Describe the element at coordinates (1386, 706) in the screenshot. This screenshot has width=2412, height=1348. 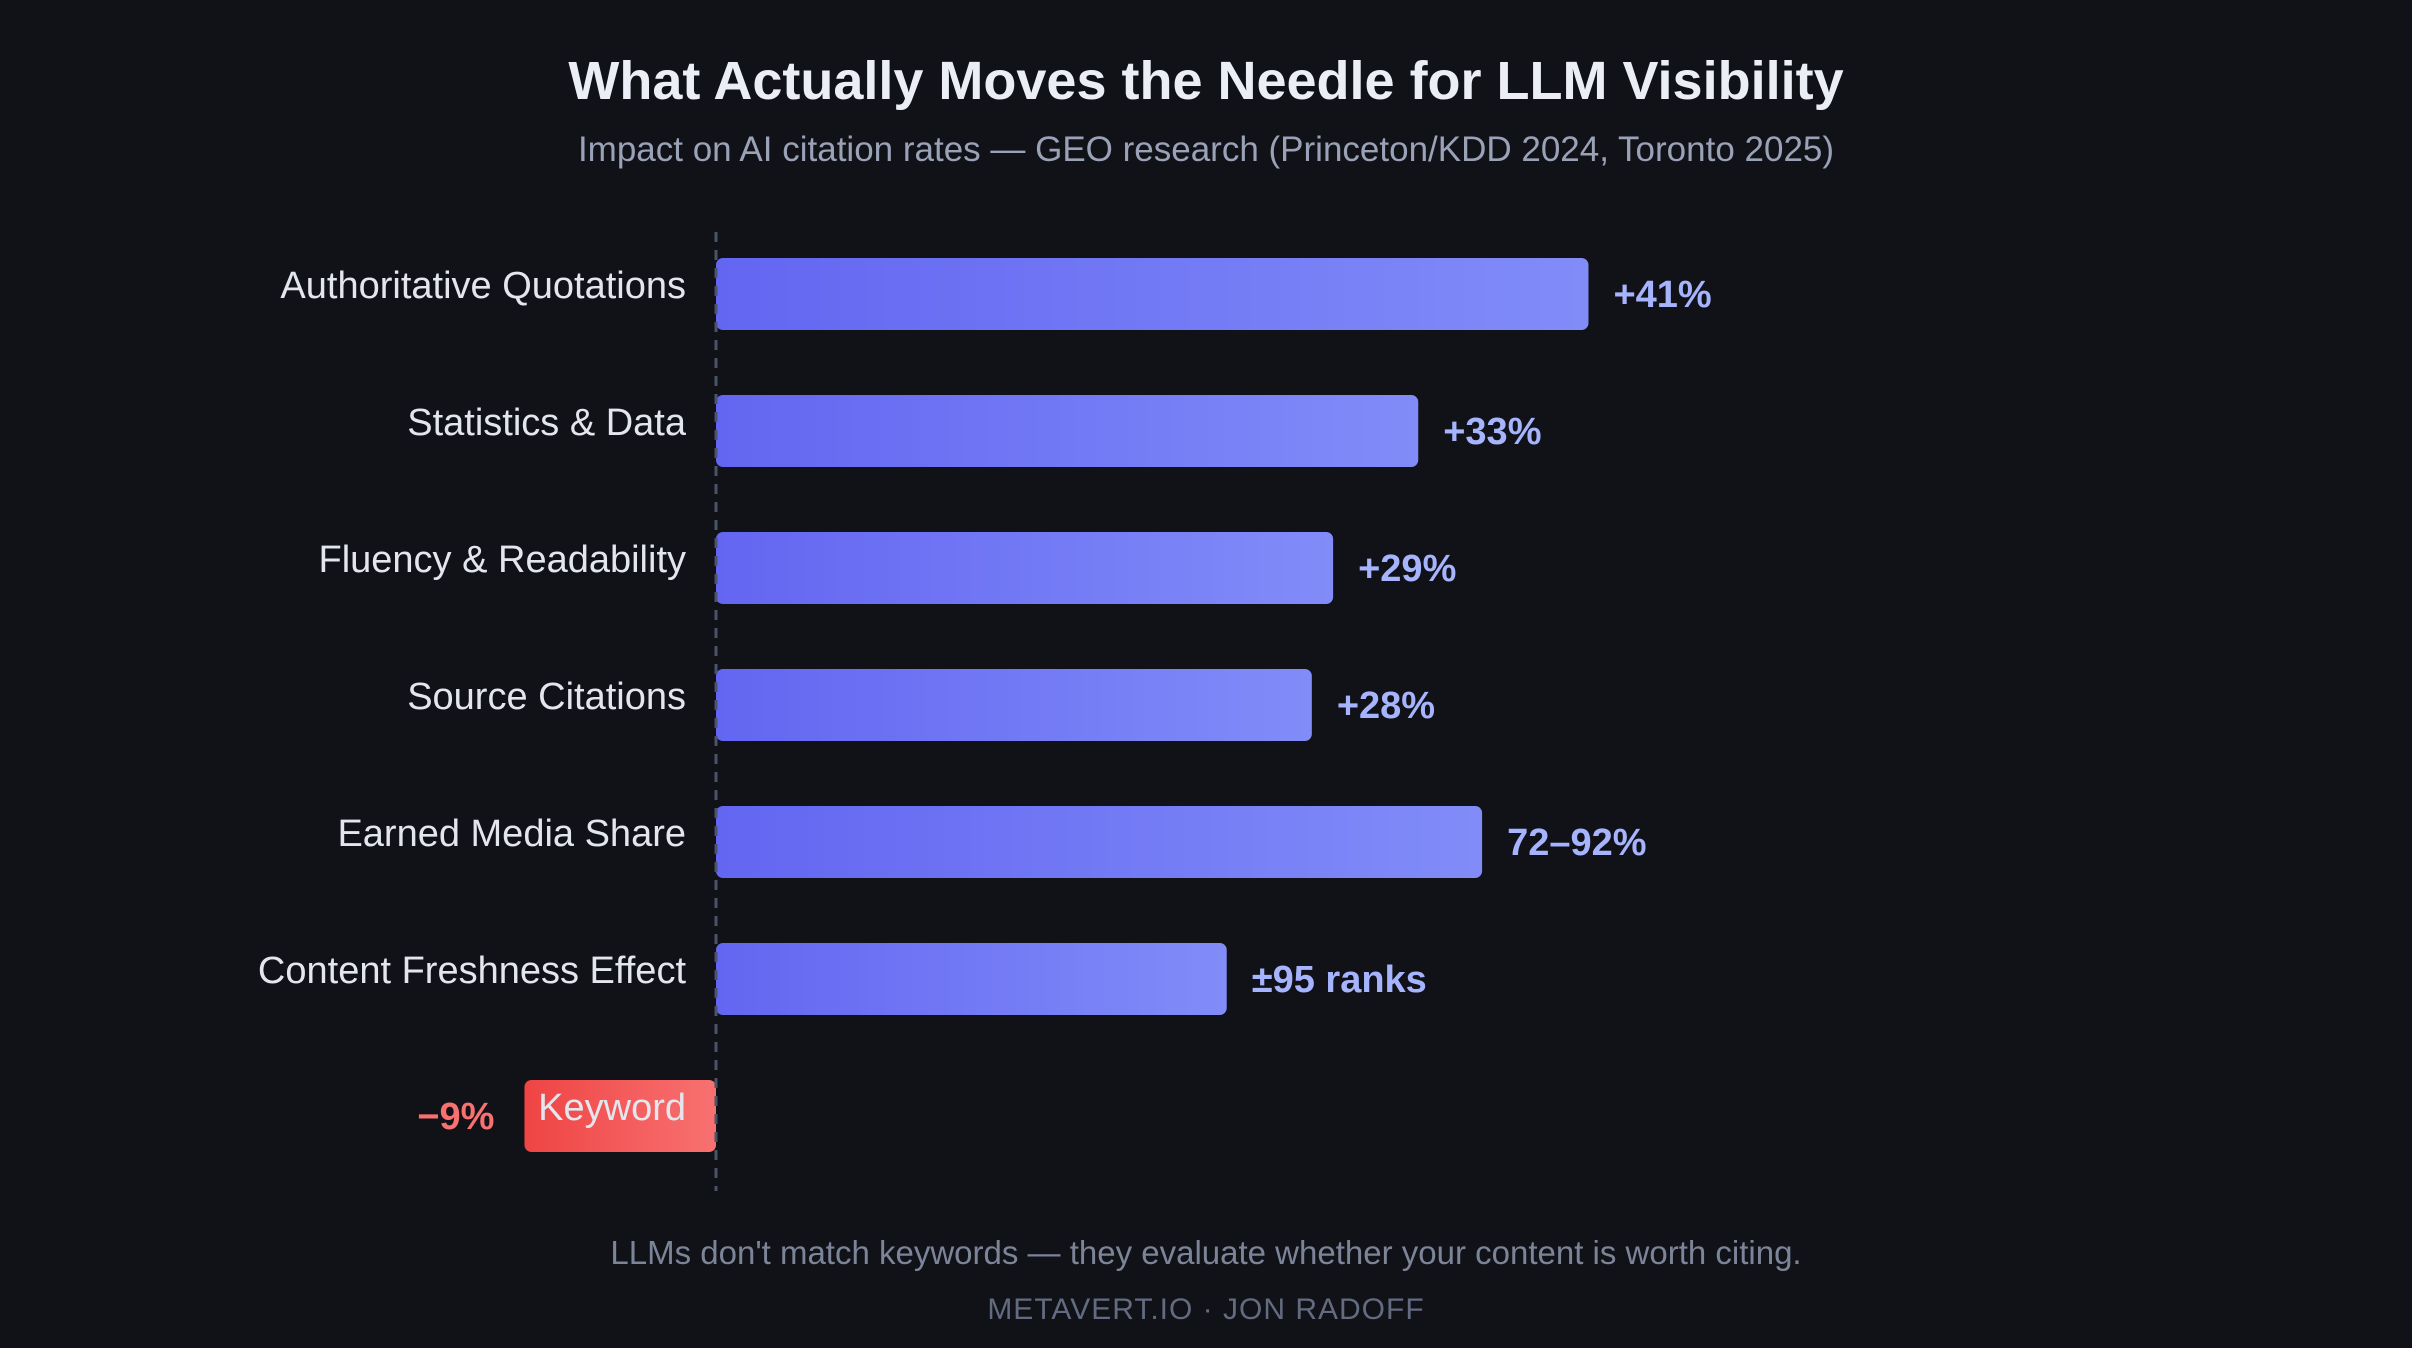
I see `value-label-3: +28%` at that location.